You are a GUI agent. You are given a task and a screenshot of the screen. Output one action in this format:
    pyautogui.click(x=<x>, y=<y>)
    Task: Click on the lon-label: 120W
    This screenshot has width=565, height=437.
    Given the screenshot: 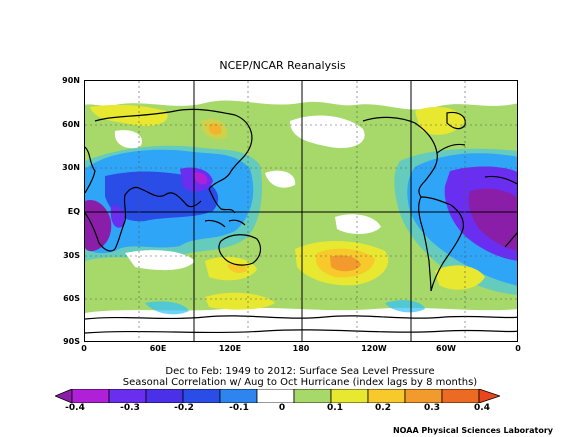 What is the action you would take?
    pyautogui.click(x=374, y=348)
    